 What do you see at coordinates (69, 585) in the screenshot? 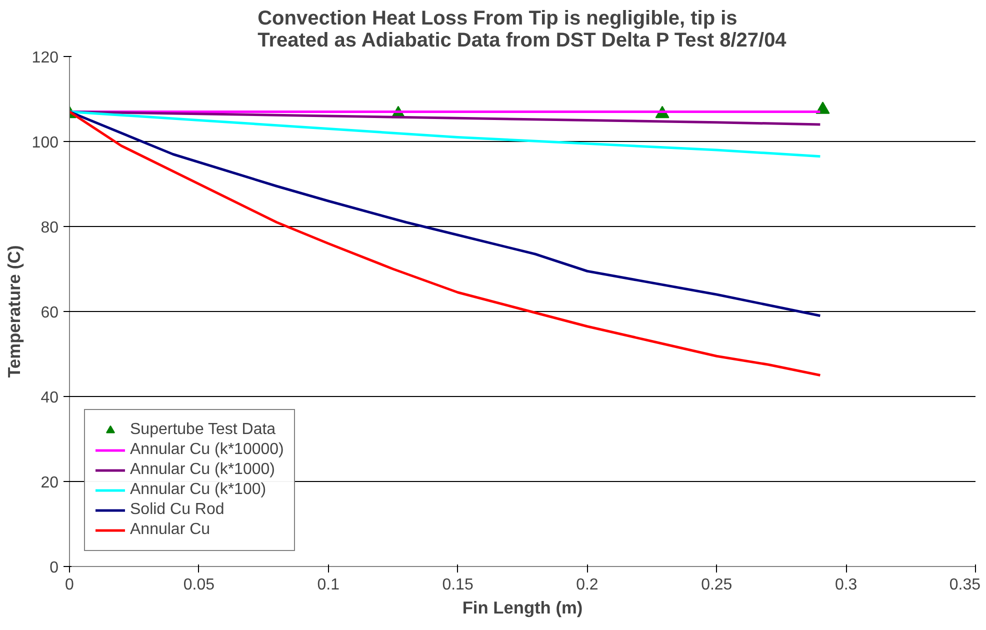
I see `x-tick-label: 0` at bounding box center [69, 585].